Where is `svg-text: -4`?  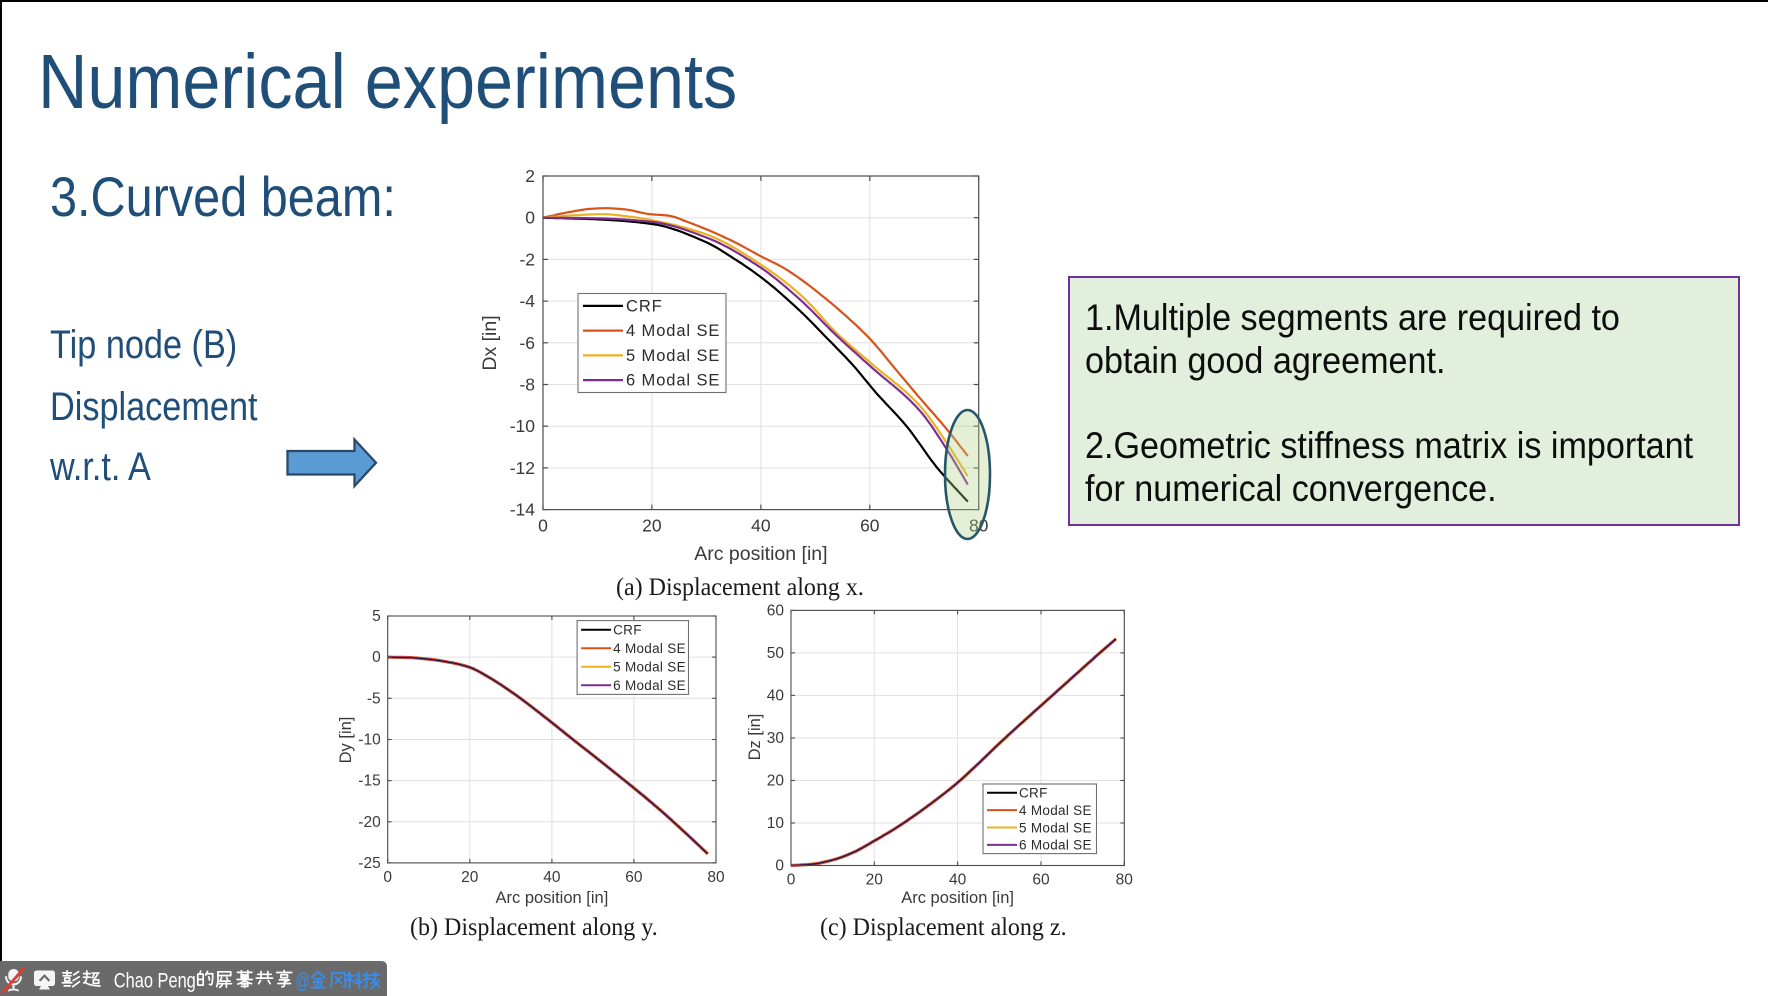 svg-text: -4 is located at coordinates (527, 301).